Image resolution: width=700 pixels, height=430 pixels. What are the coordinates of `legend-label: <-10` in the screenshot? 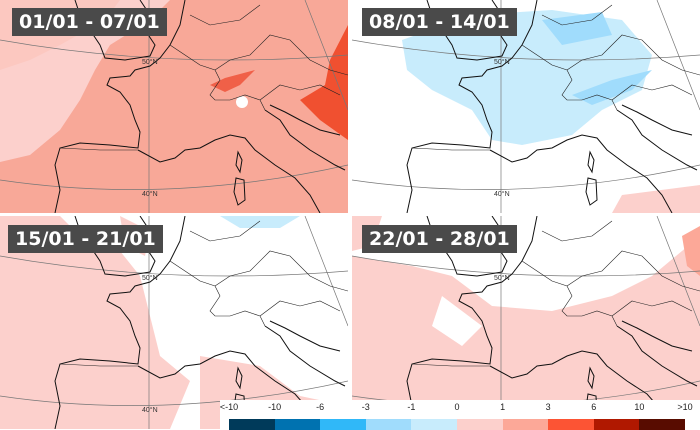 It's located at (229, 407).